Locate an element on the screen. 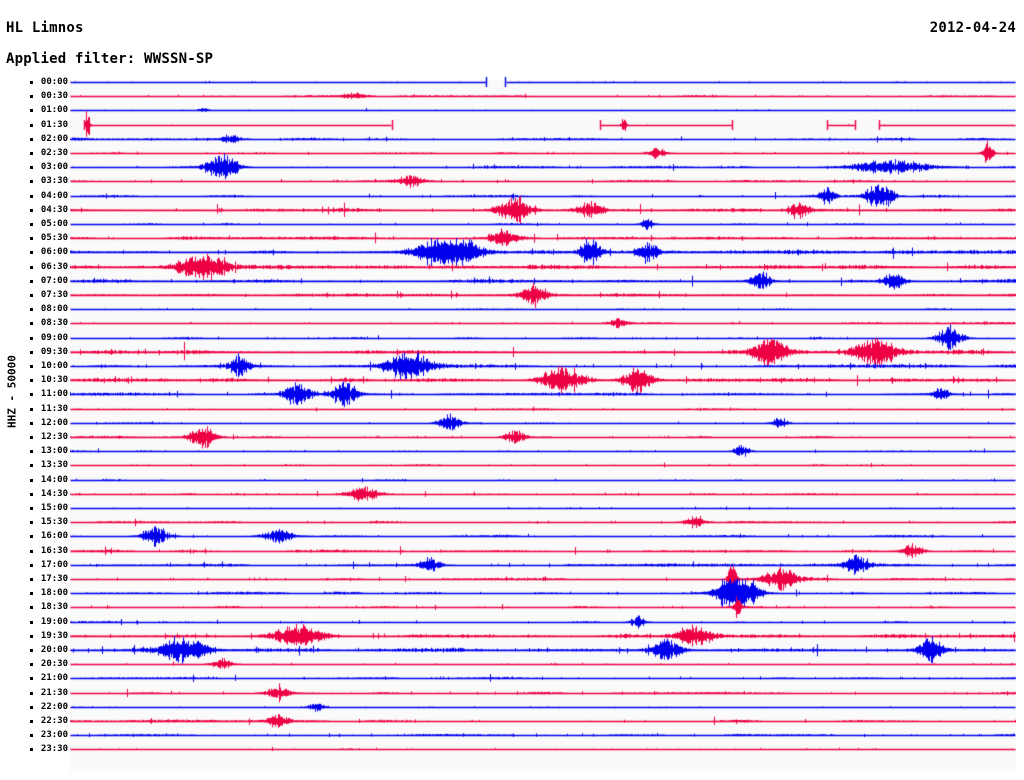 This screenshot has height=780, width=1024. trace-time-label: 02:30 is located at coordinates (54, 153).